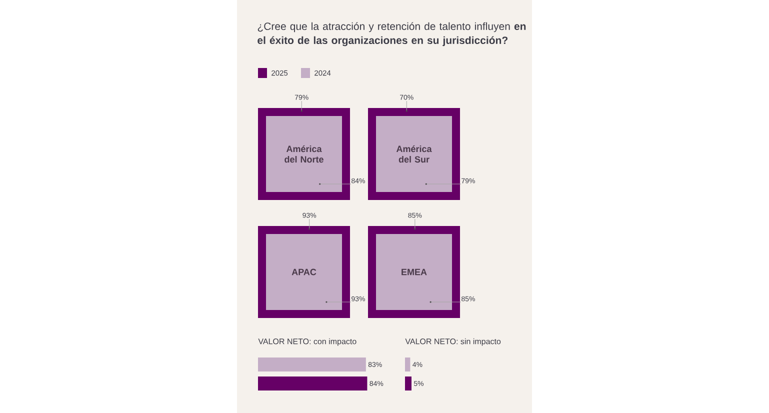 Image resolution: width=769 pixels, height=413 pixels. Describe the element at coordinates (304, 272) in the screenshot. I see `category-label: APAC` at that location.